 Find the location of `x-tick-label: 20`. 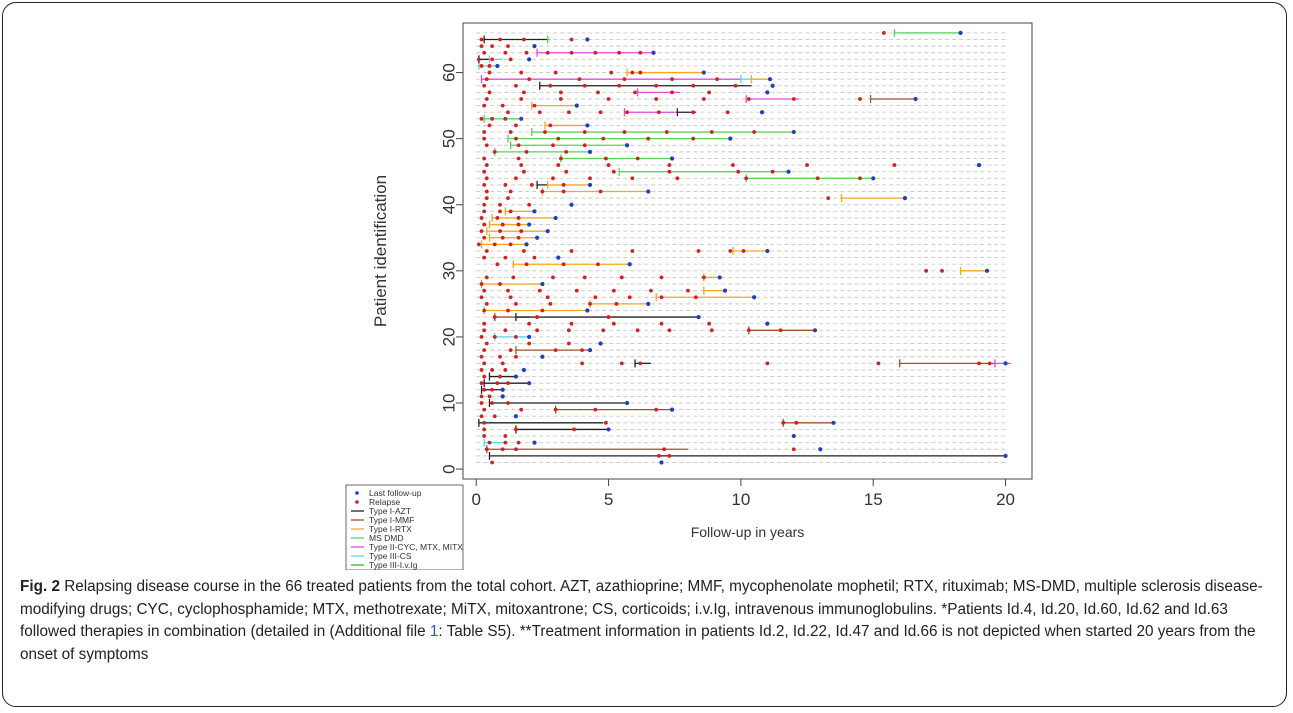

x-tick-label: 20 is located at coordinates (1005, 499).